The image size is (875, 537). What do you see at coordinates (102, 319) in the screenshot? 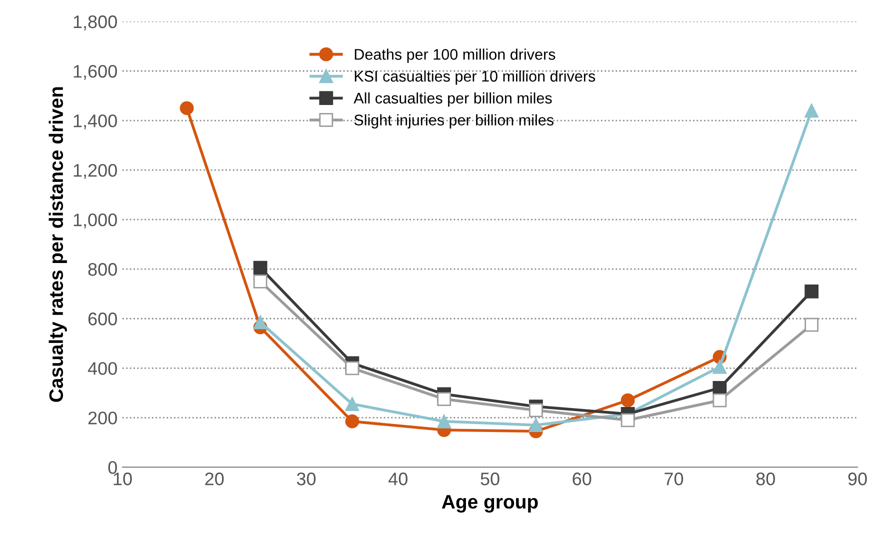
I see `y-tick-label: 600` at bounding box center [102, 319].